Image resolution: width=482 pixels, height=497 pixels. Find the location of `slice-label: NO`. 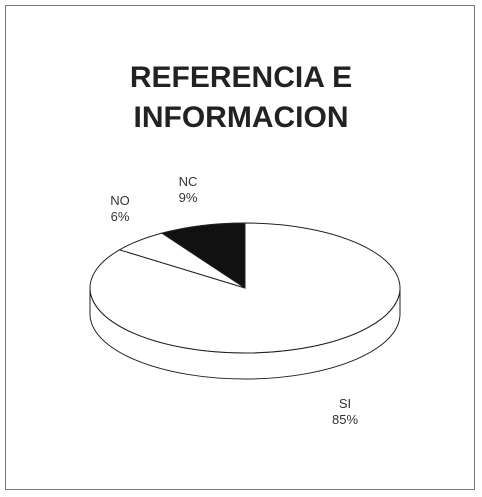

slice-label: NO is located at coordinates (120, 200).